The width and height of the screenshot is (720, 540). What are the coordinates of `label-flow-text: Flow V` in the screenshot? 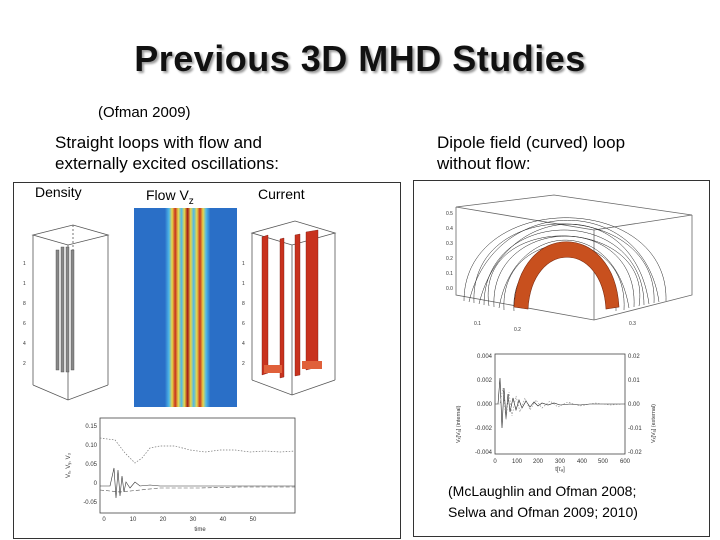 It's located at (167, 195).